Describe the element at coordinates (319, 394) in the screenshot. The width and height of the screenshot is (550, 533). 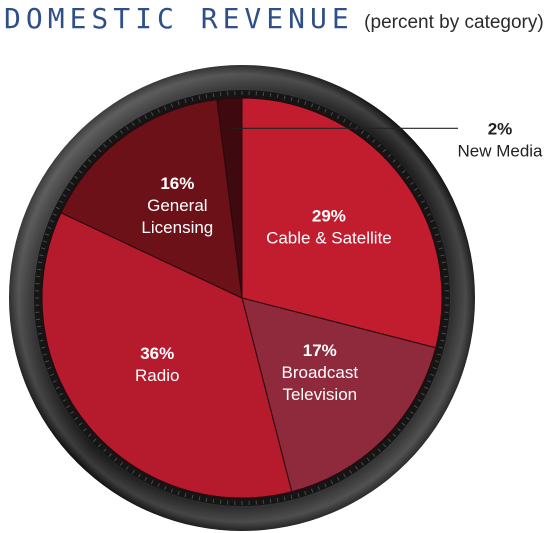
I see `slice-category-label: Television` at that location.